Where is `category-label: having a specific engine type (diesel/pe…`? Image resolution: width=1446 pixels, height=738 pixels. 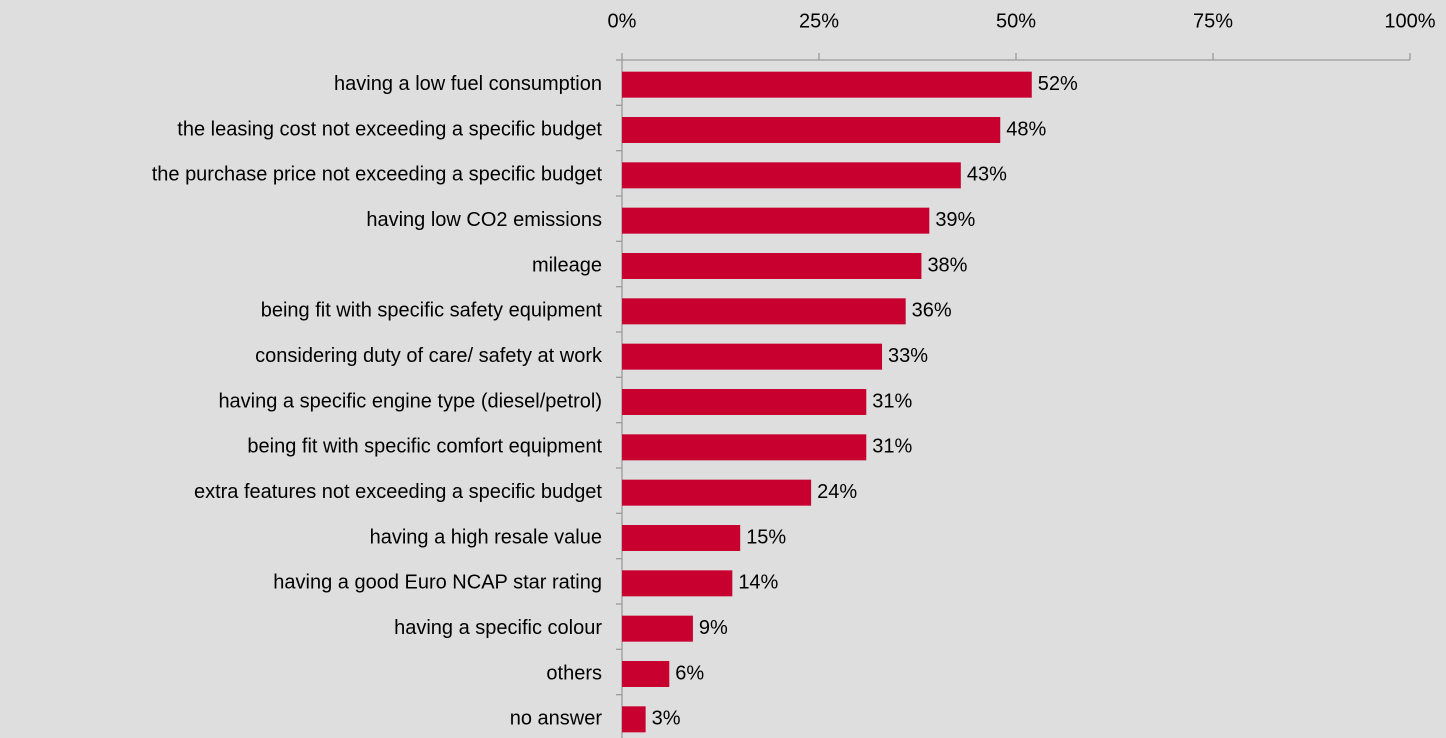
category-label: having a specific engine type (diesel/pe… is located at coordinates (410, 401).